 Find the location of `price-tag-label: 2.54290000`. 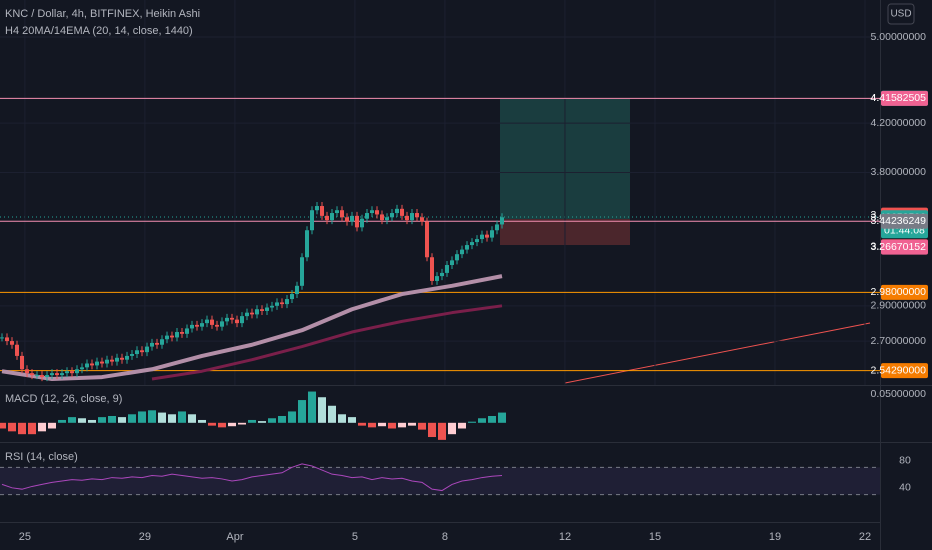

price-tag-label: 2.54290000 is located at coordinates (899, 370).